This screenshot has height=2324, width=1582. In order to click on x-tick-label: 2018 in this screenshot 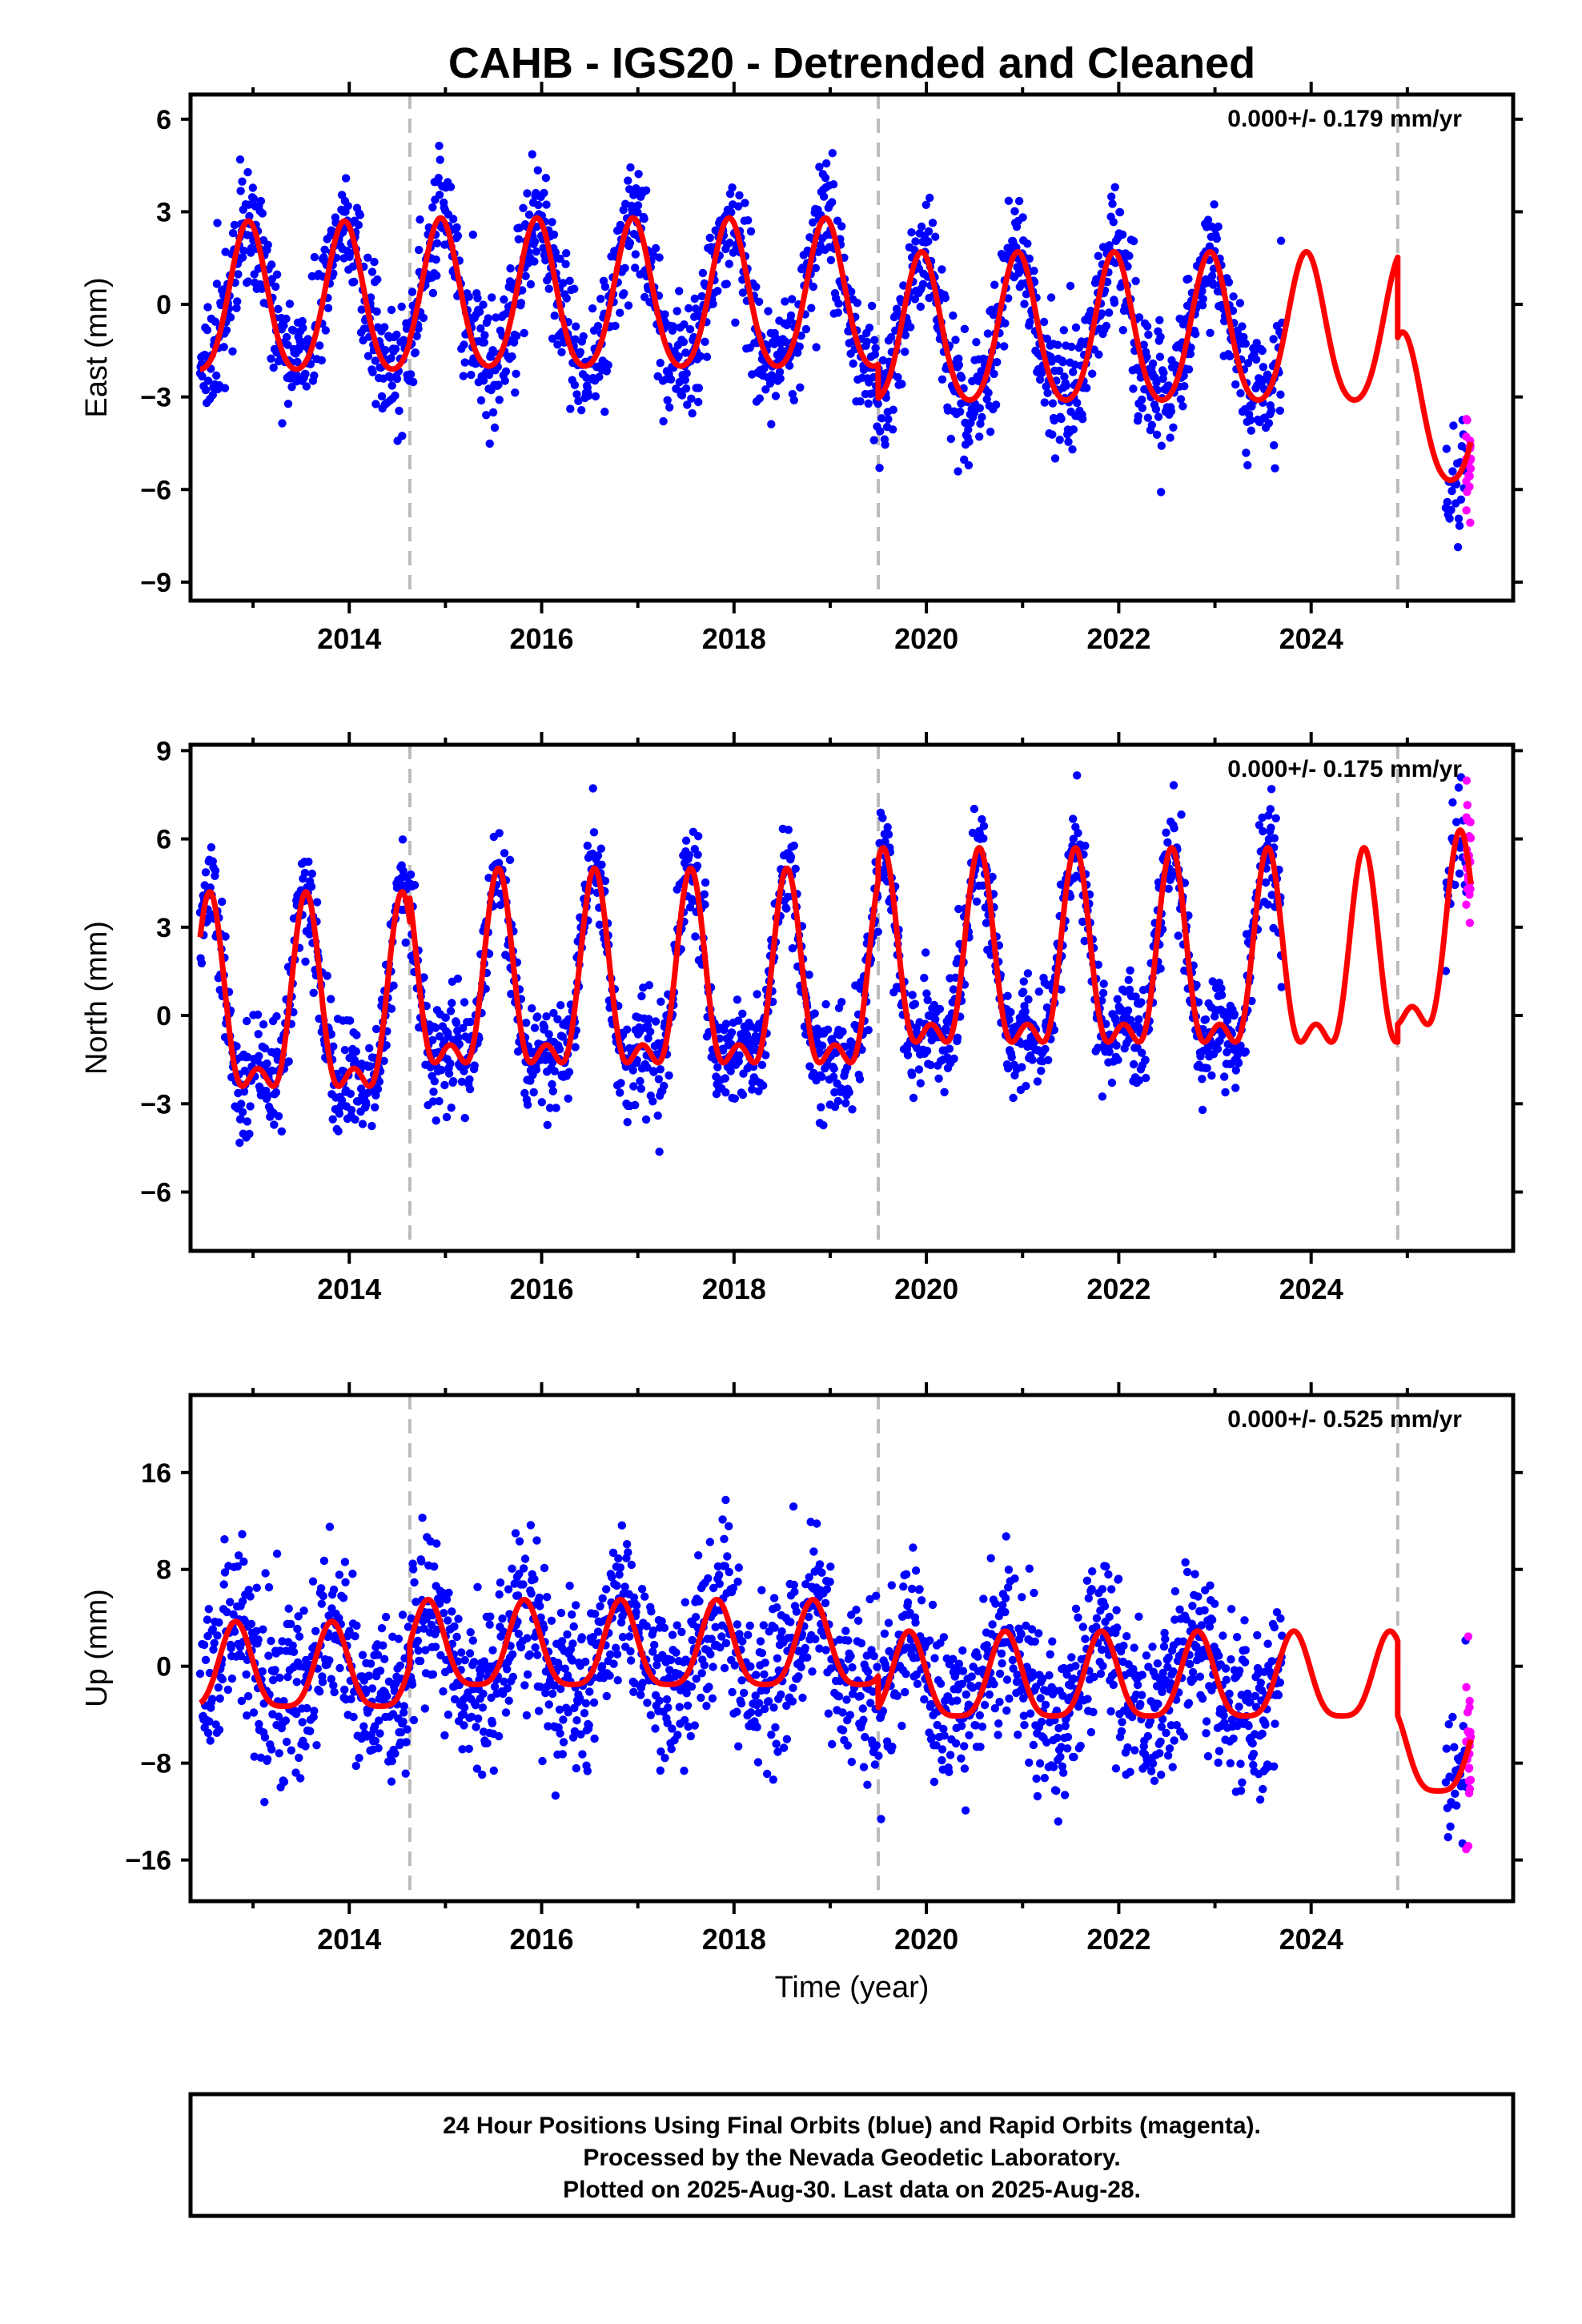, I will do `click(734, 1289)`.